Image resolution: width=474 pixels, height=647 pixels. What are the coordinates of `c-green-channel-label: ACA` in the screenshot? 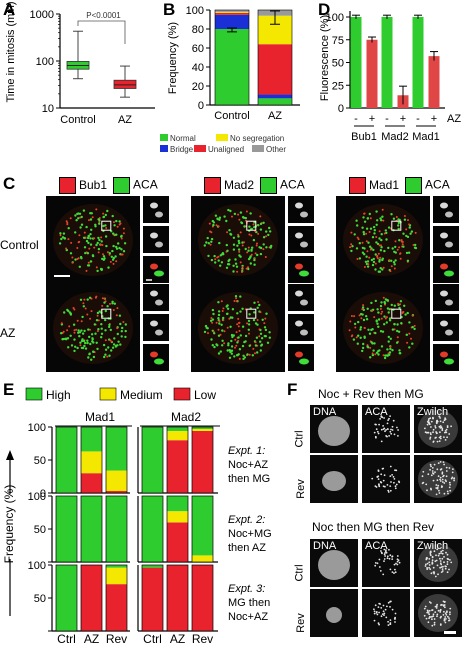 It's located at (292, 184).